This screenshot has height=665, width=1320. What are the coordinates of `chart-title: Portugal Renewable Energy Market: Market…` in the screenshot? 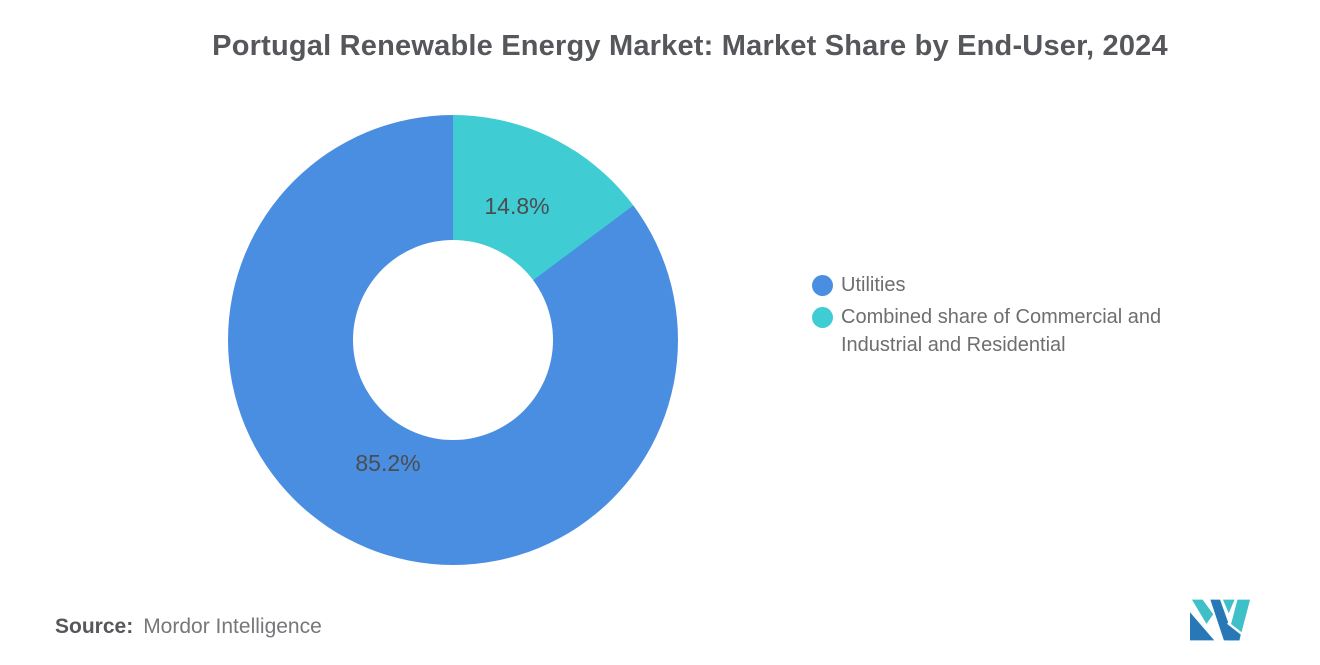 It's located at (690, 46).